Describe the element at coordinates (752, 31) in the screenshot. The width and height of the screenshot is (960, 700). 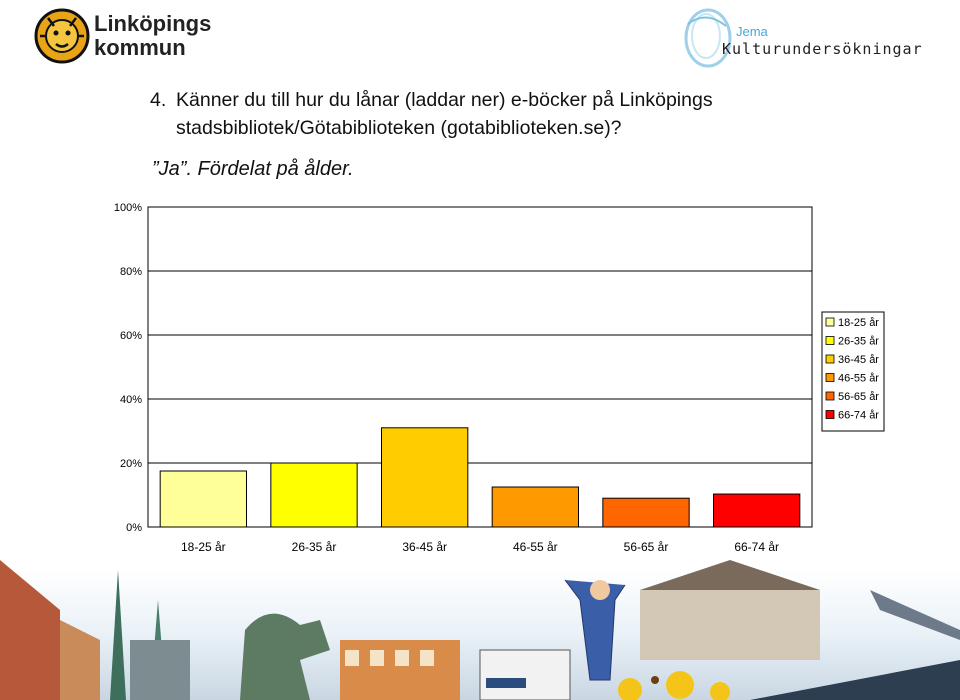
I see `jema-text: Jema` at that location.